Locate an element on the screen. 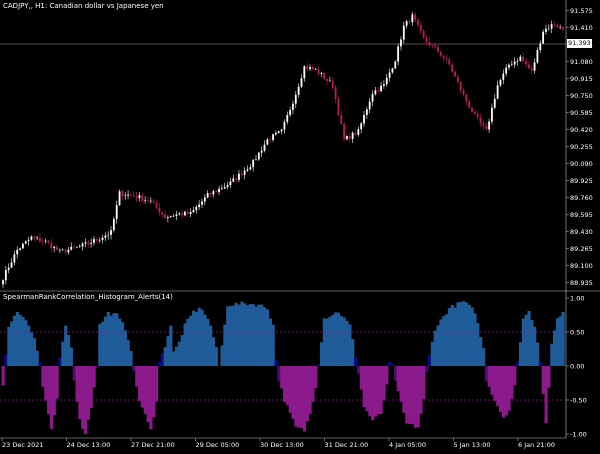 The width and height of the screenshot is (600, 454). price-tick-label: 88.935 is located at coordinates (581, 283).